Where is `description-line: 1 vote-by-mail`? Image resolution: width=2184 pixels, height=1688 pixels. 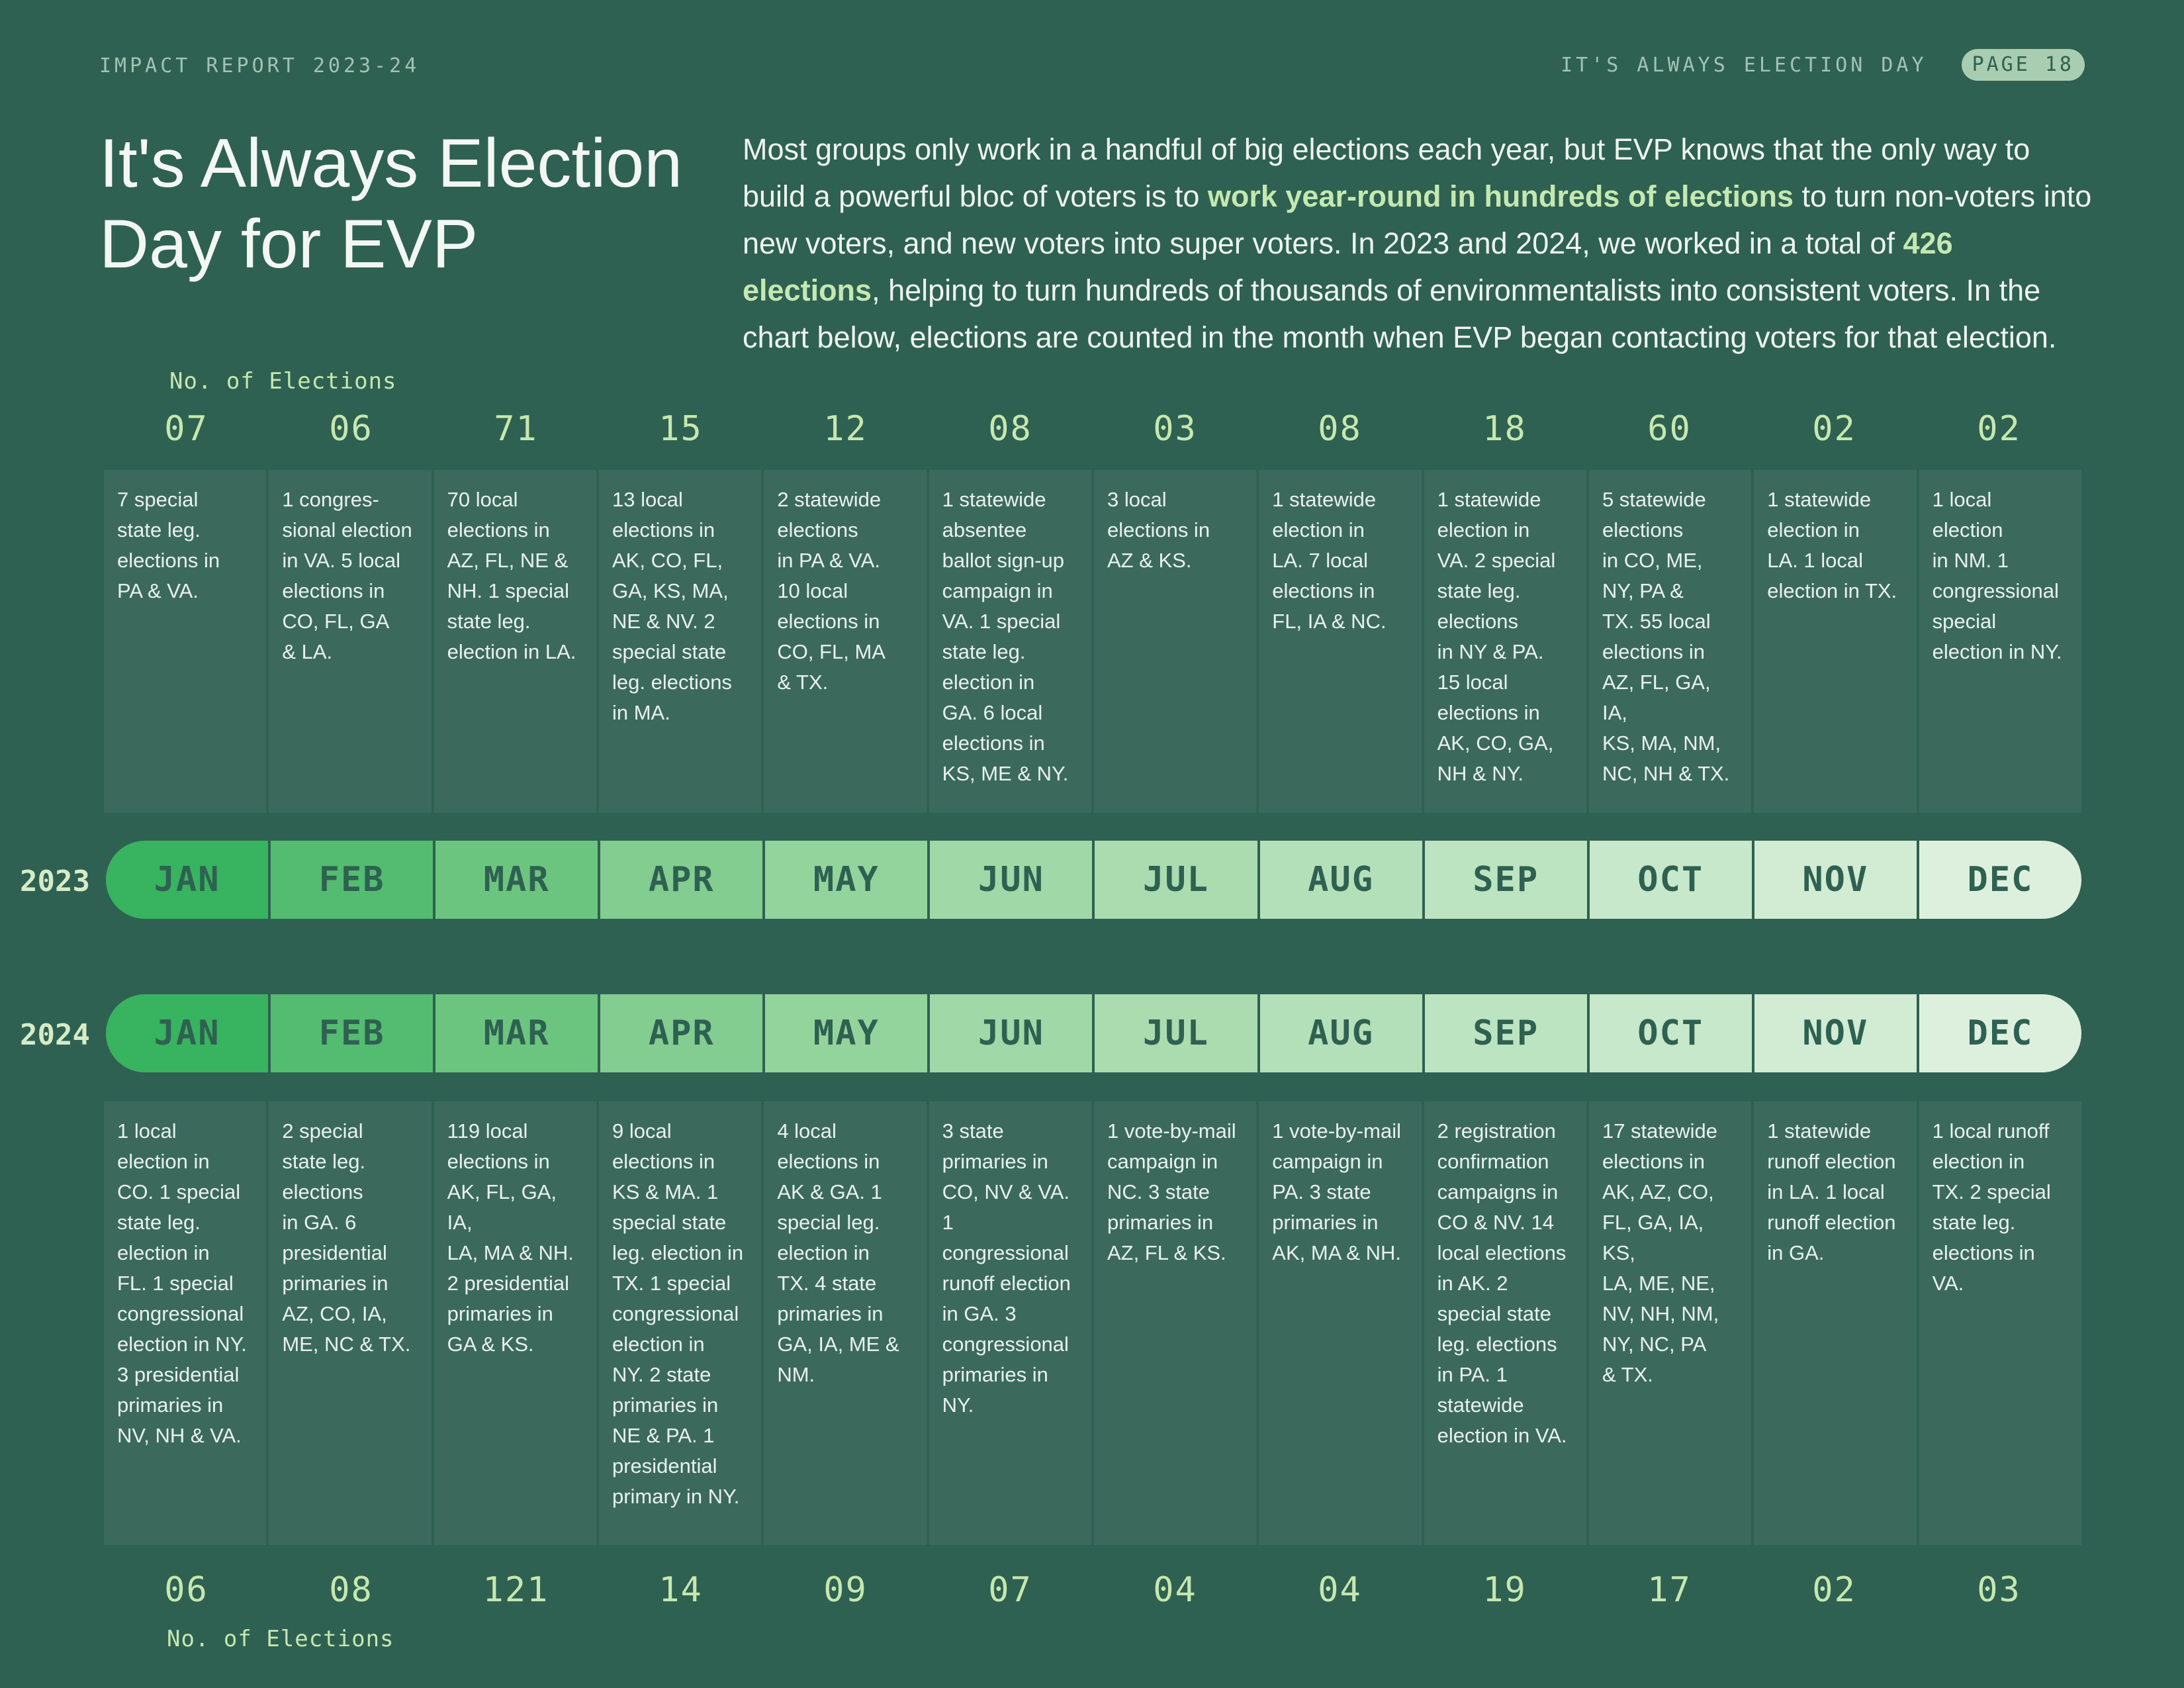
description-line: 1 vote-by-mail is located at coordinates (1336, 1131).